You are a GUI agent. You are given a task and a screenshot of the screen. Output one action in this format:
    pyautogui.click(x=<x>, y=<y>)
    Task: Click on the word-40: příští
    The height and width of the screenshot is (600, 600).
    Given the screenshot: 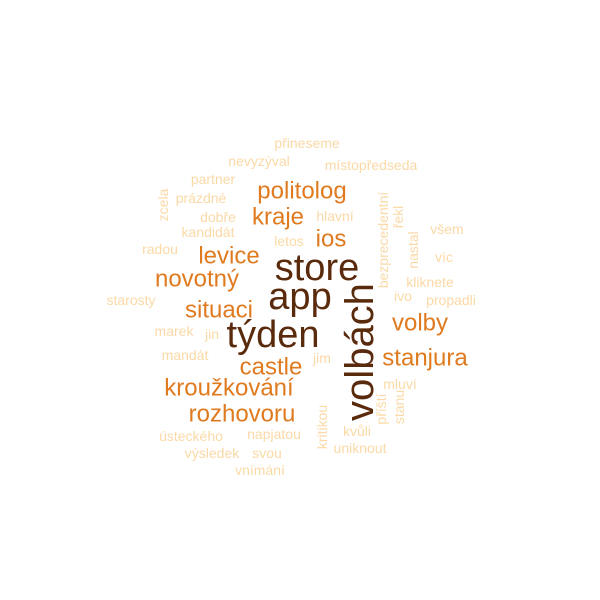 What is the action you would take?
    pyautogui.click(x=381, y=408)
    